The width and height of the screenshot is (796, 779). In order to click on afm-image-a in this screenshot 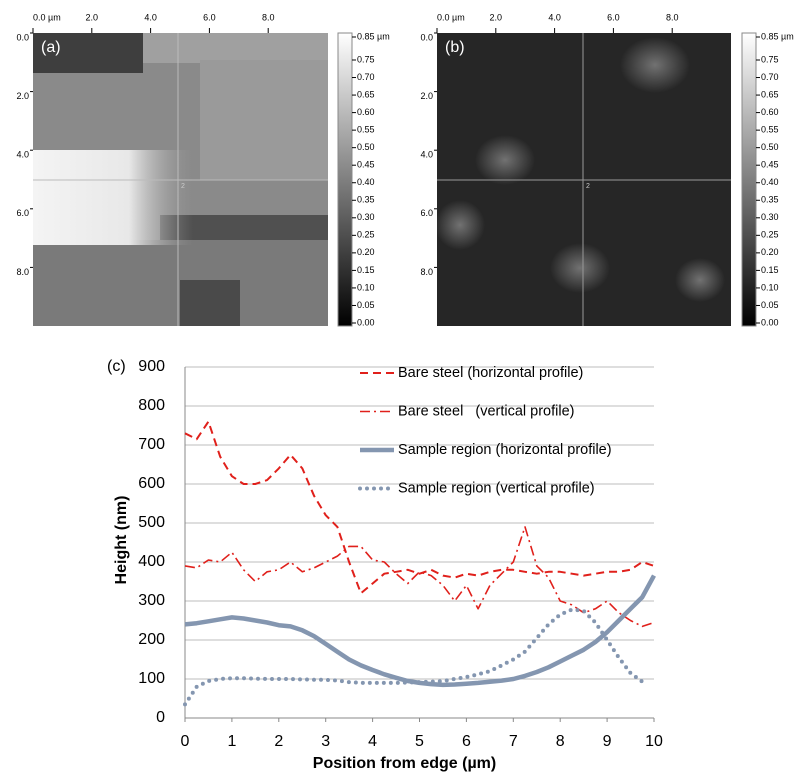, I will do `click(180, 179)`.